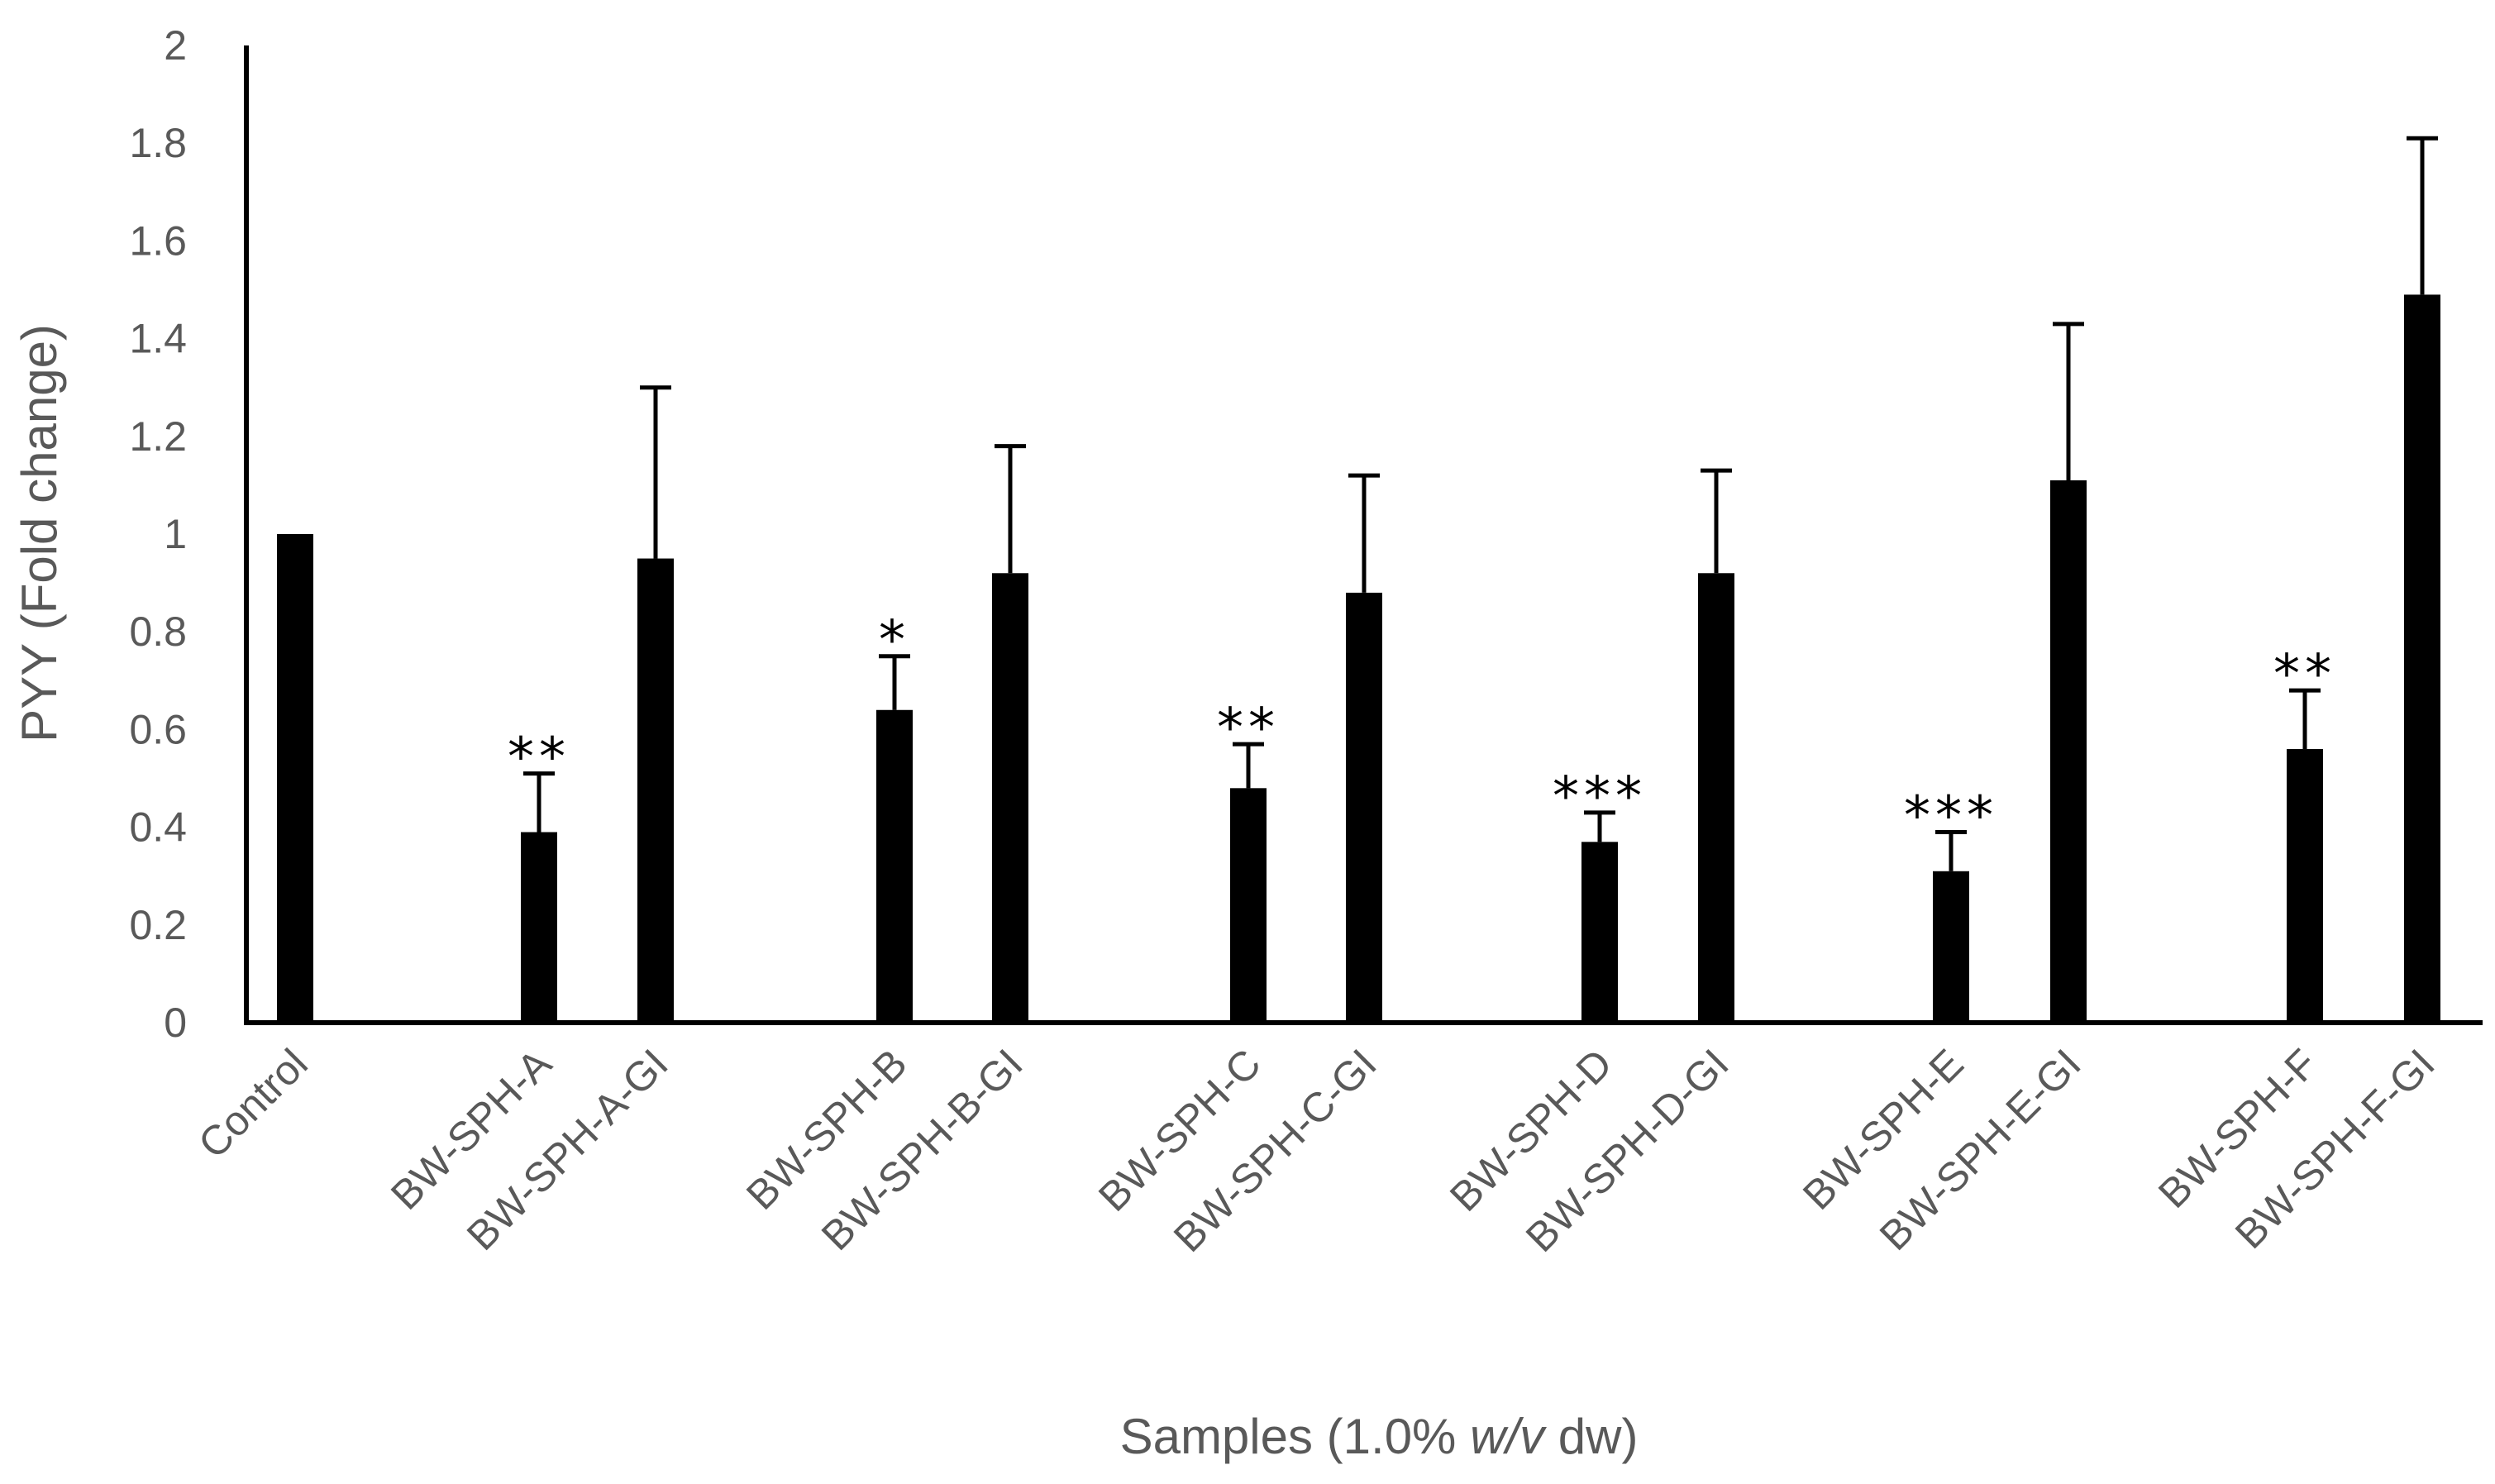 The width and height of the screenshot is (2495, 1484). Describe the element at coordinates (1422, 729) in the screenshot. I see `significance-markers: ******** *****` at that location.